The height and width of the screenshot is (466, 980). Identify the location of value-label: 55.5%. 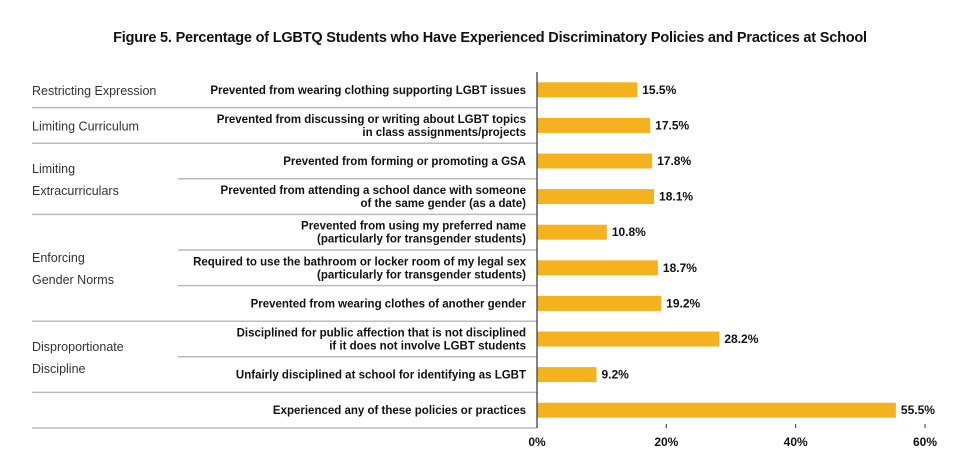
(918, 410).